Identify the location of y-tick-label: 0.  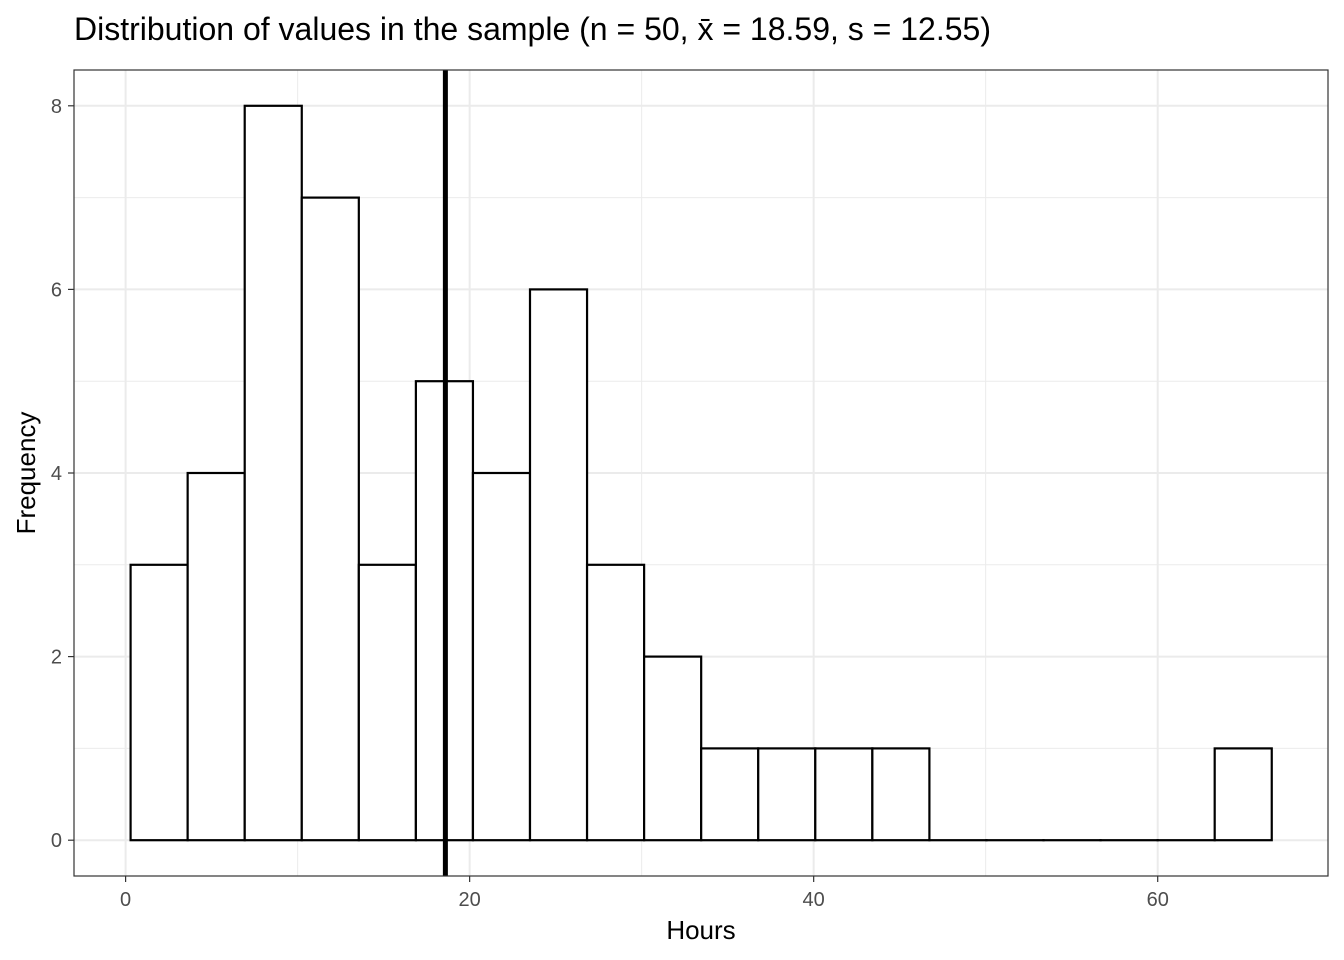
(56, 841).